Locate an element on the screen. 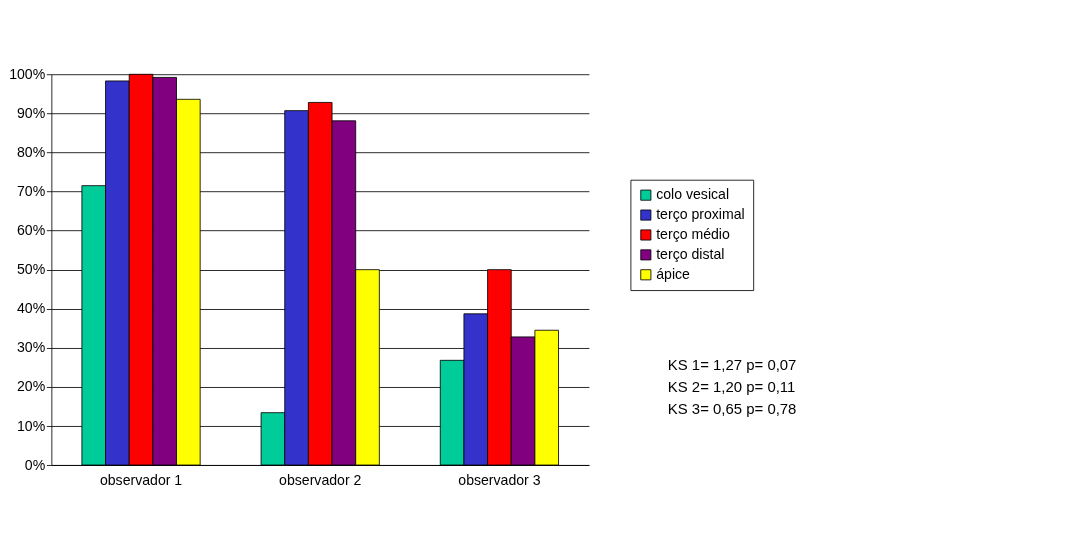  y-tick-label: 30% is located at coordinates (31, 347).